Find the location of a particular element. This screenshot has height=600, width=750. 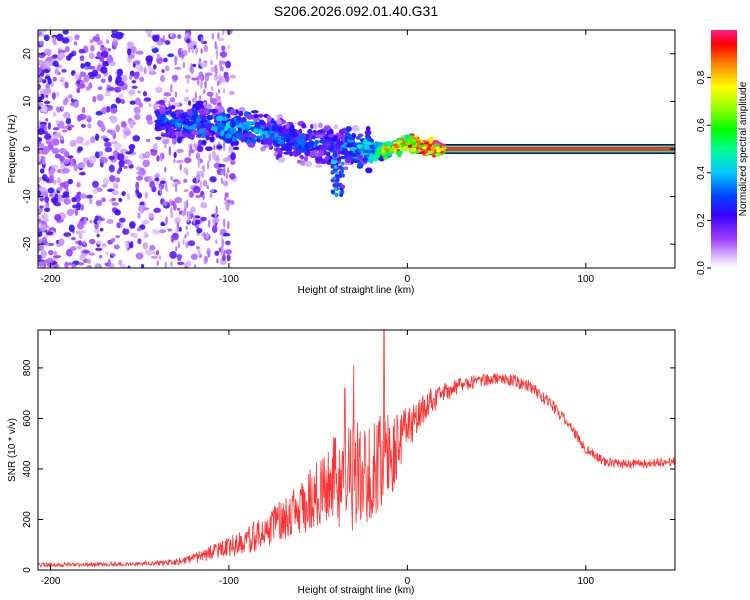

spectrogram-y-tick-label: 10 is located at coordinates (27, 101).